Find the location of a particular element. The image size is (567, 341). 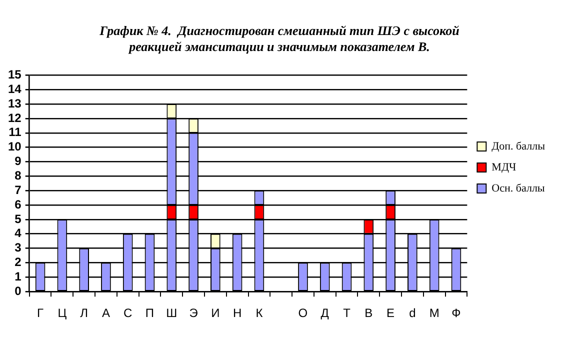

x-tick-label: О is located at coordinates (303, 313).